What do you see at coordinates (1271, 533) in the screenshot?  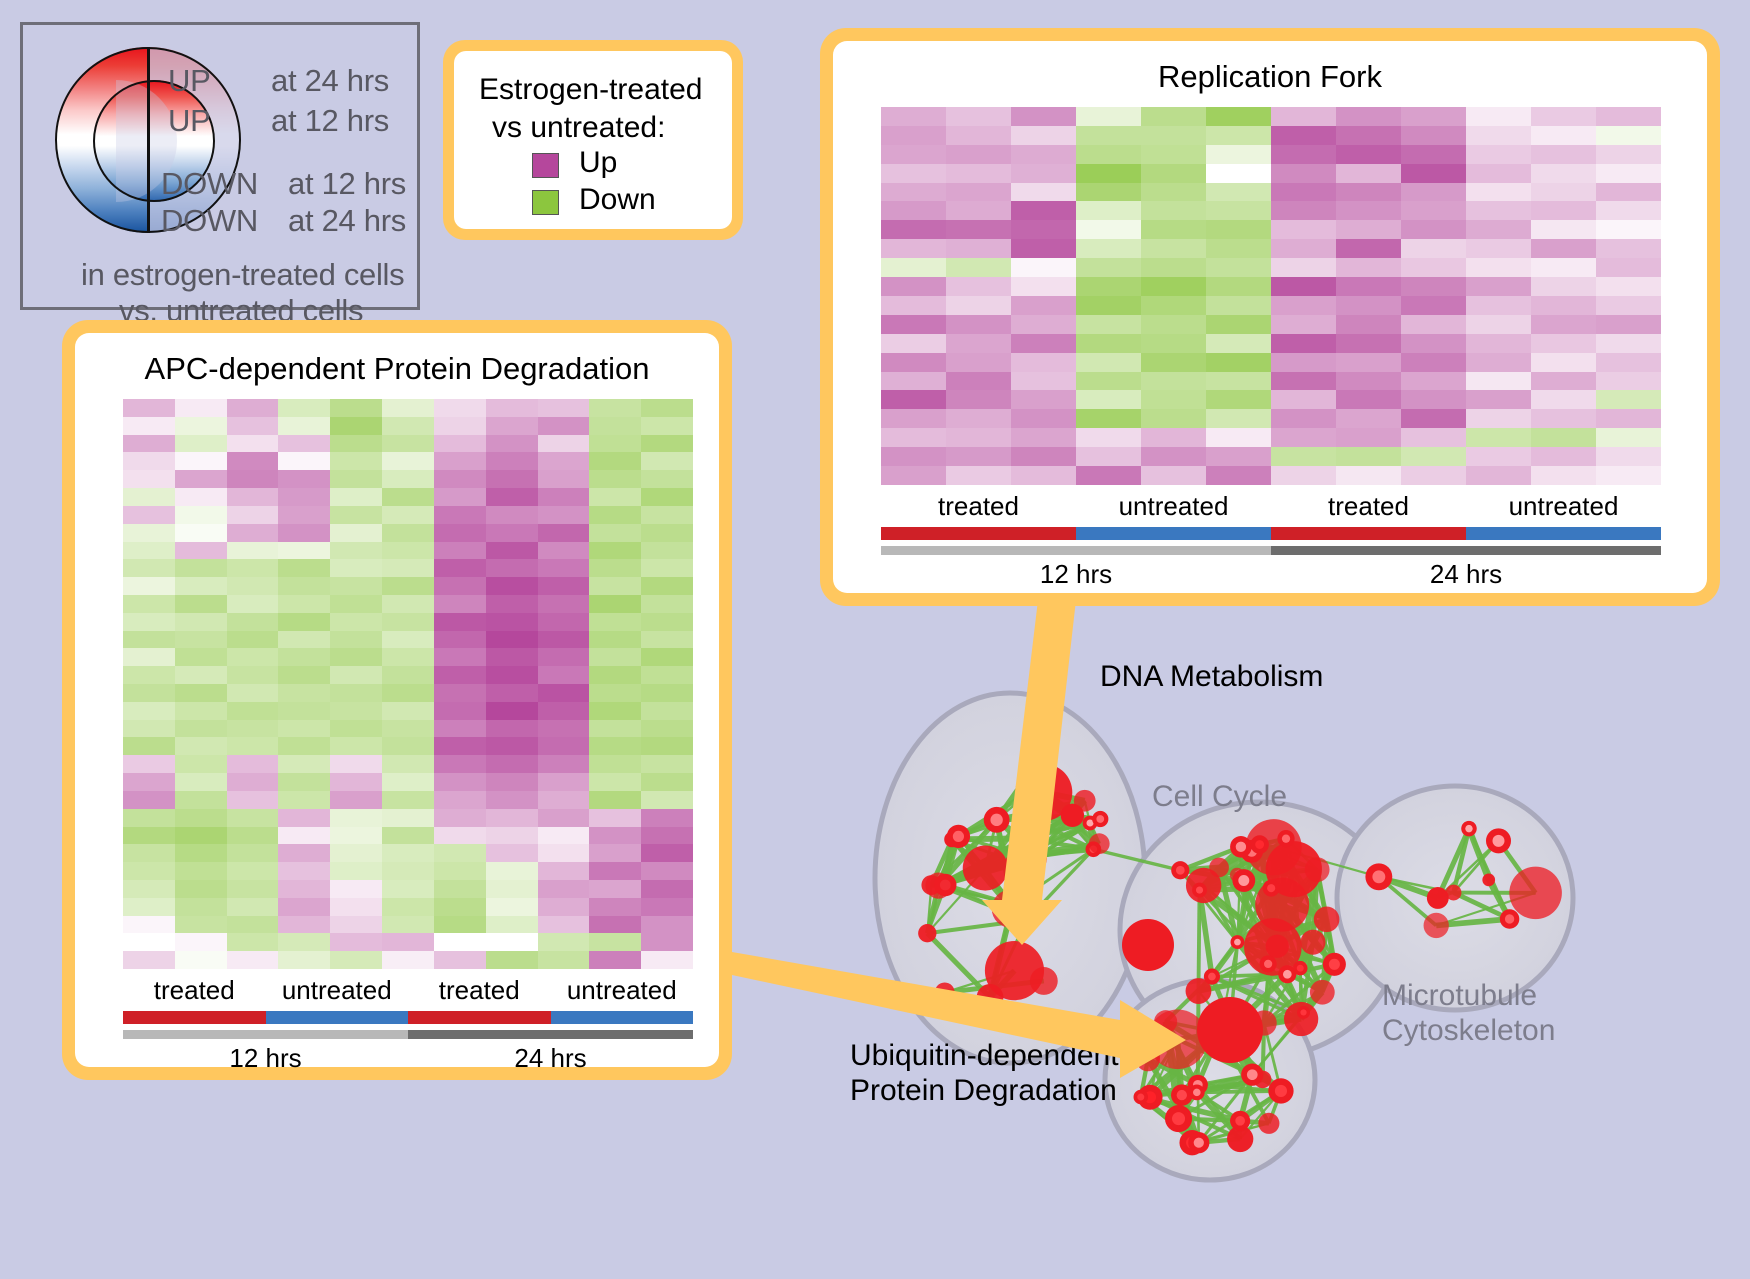 I see `condition-color-bars-replication-fork` at bounding box center [1271, 533].